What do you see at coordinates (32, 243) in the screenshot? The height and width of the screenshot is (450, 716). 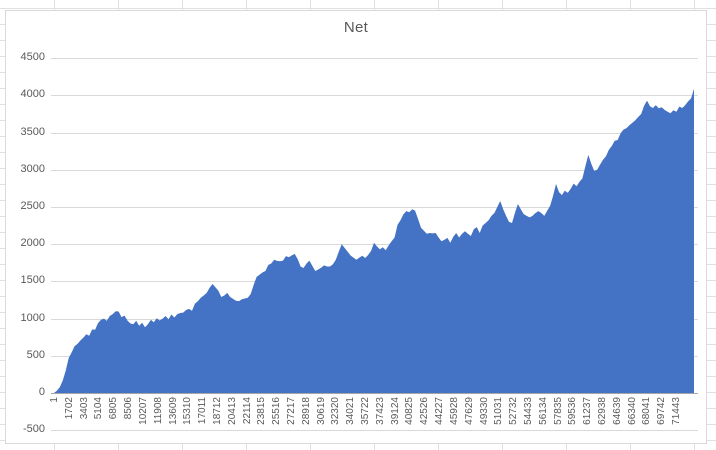 I see `y-tick-label: 2000` at bounding box center [32, 243].